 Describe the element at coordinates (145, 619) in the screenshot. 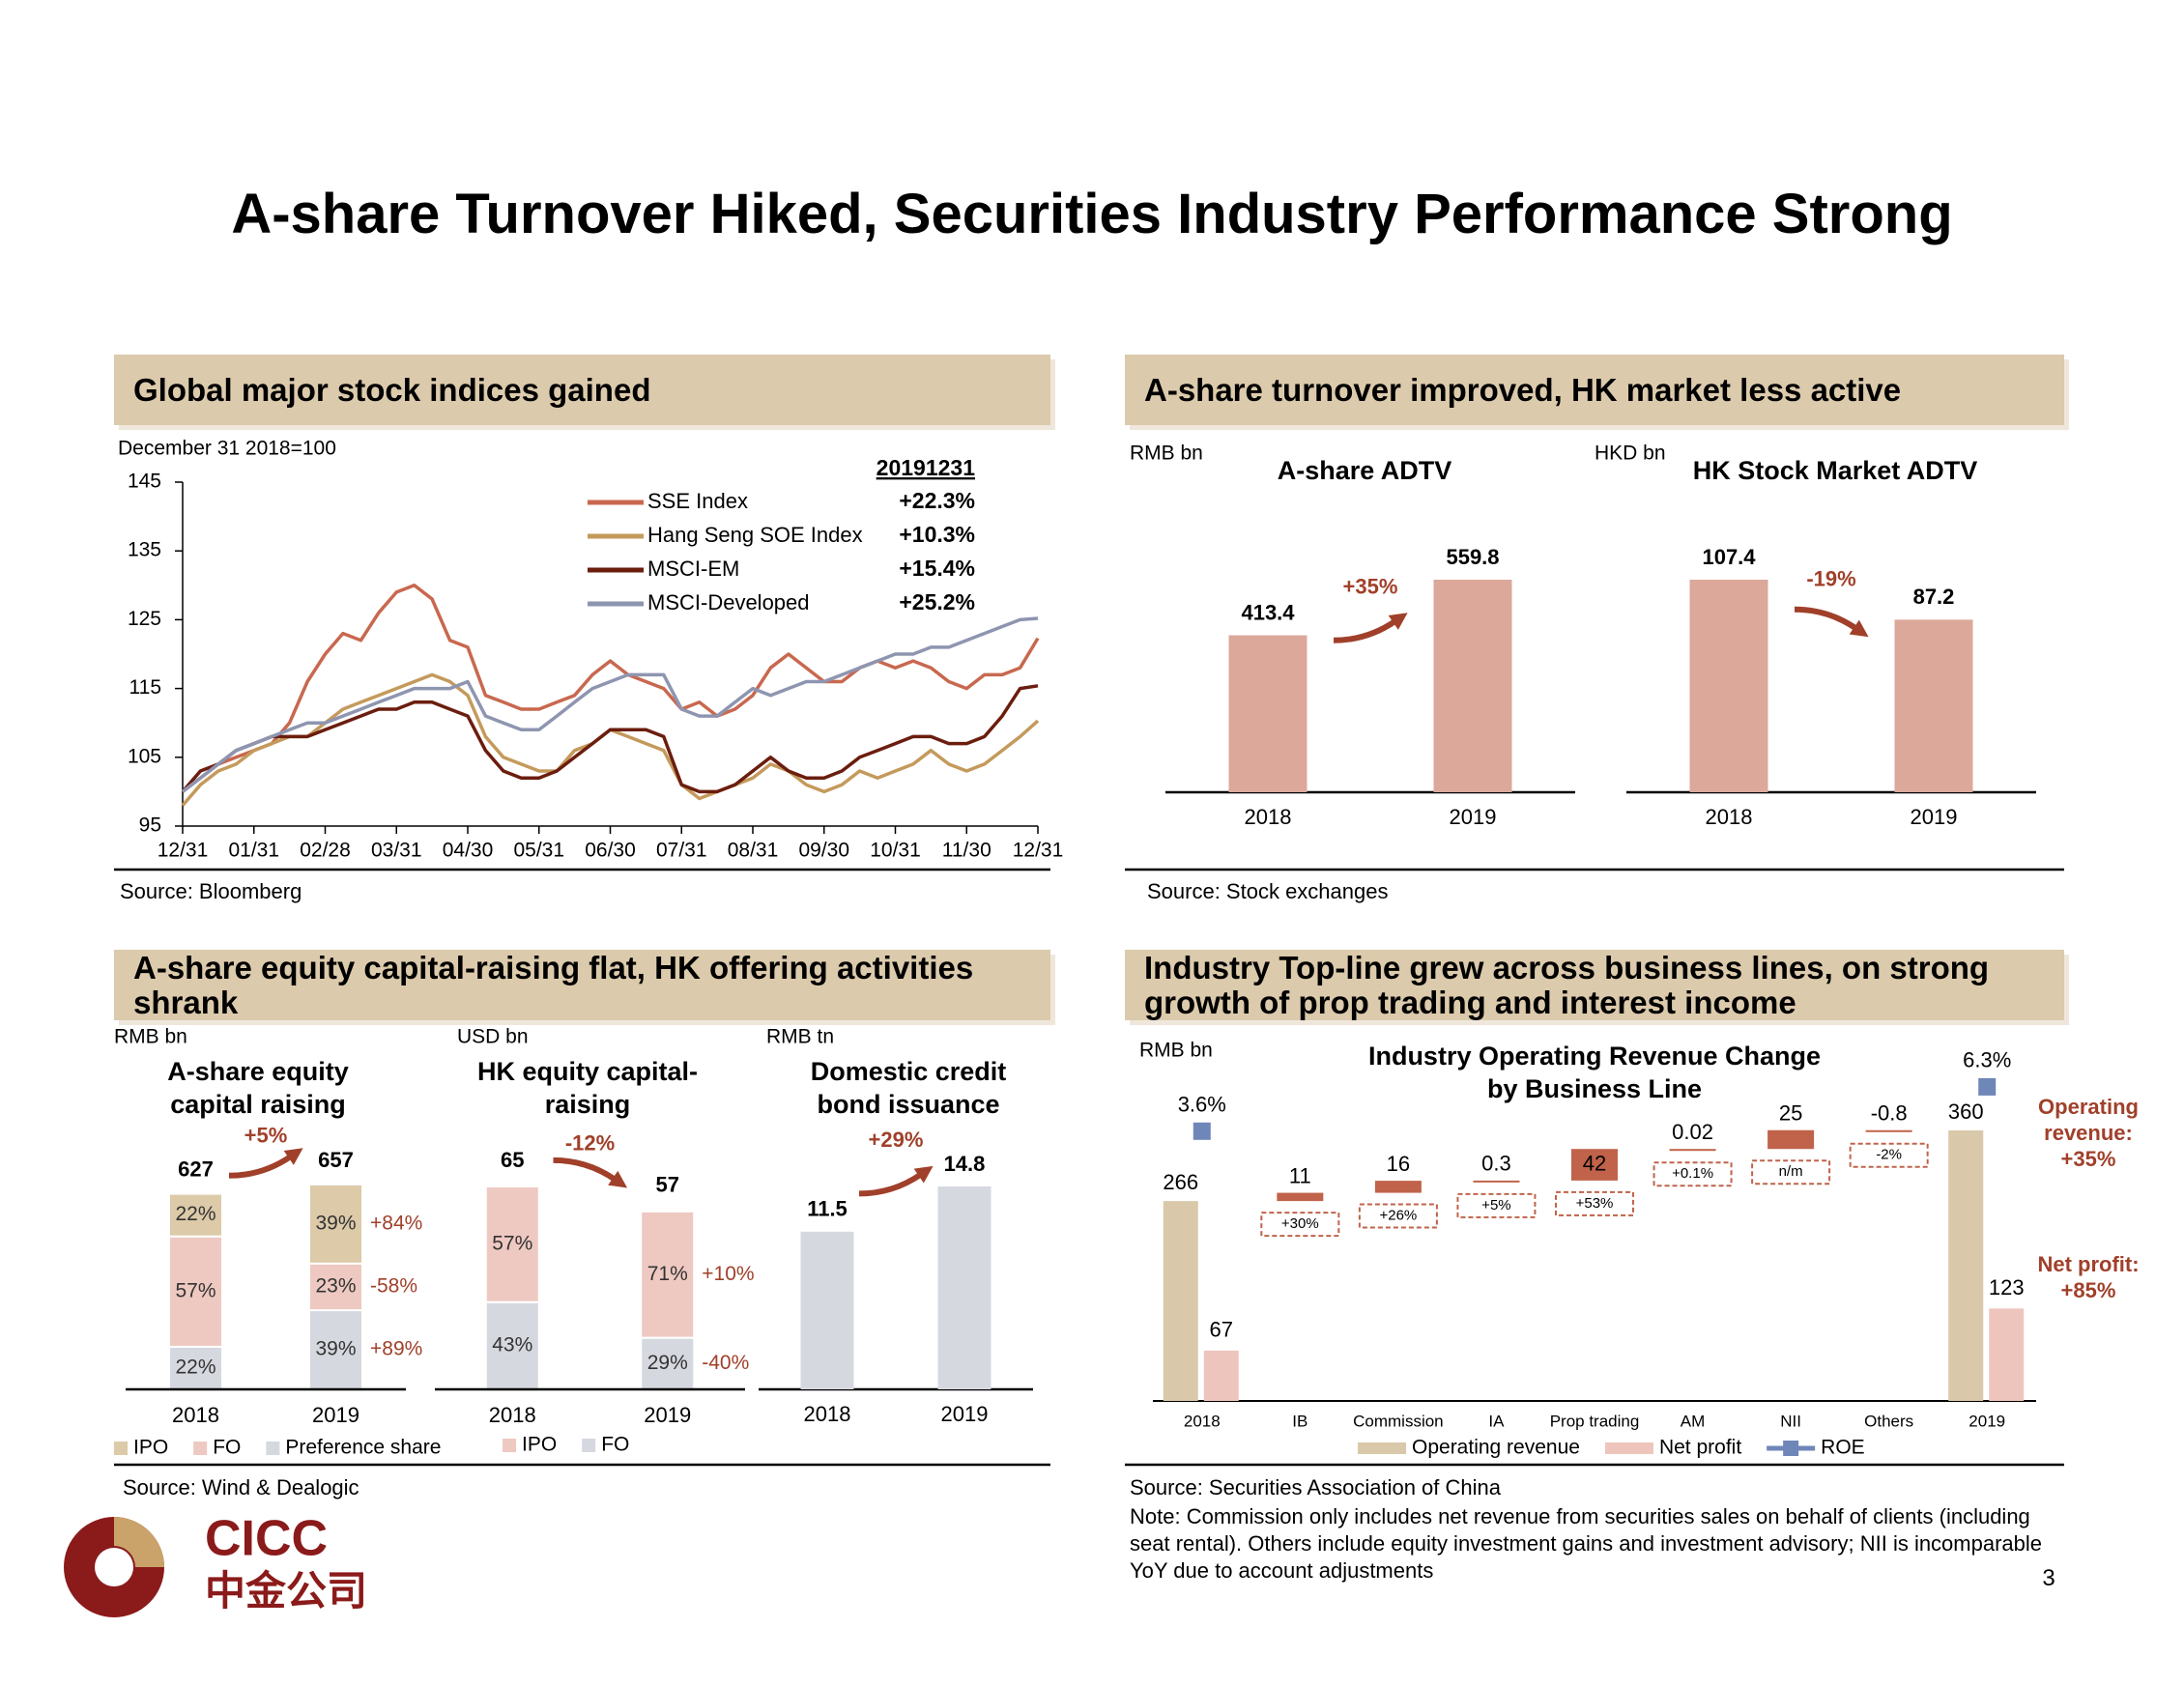

I see `y-tick-label: 125` at that location.